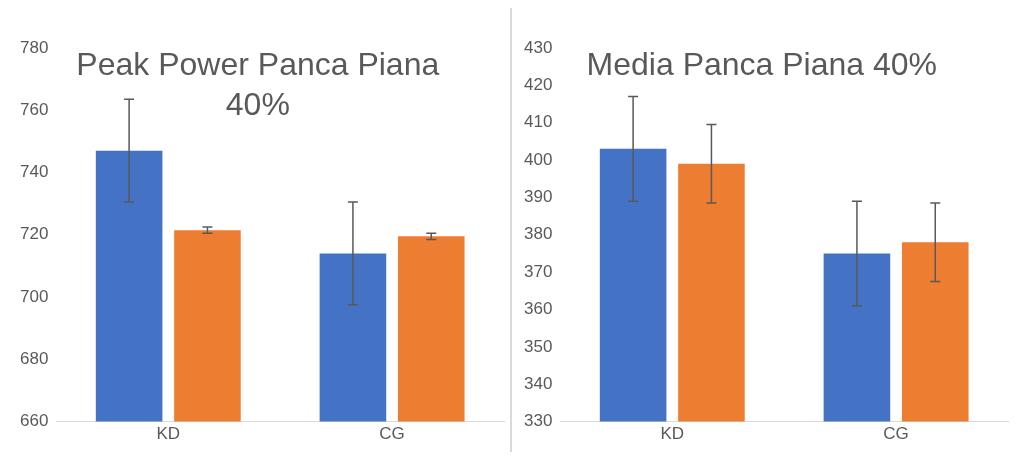 The width and height of the screenshot is (1025, 460). Describe the element at coordinates (34, 109) in the screenshot. I see `y-tick-label: 760` at that location.